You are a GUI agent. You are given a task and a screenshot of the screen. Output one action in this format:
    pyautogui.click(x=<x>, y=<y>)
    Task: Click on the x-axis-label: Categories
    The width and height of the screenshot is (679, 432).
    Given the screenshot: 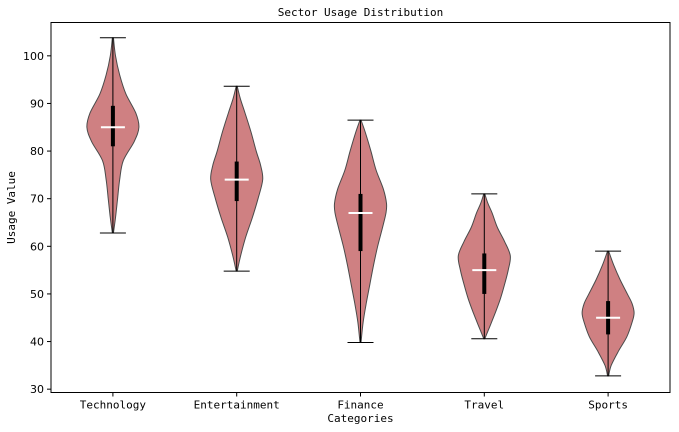 What is the action you would take?
    pyautogui.click(x=360, y=418)
    